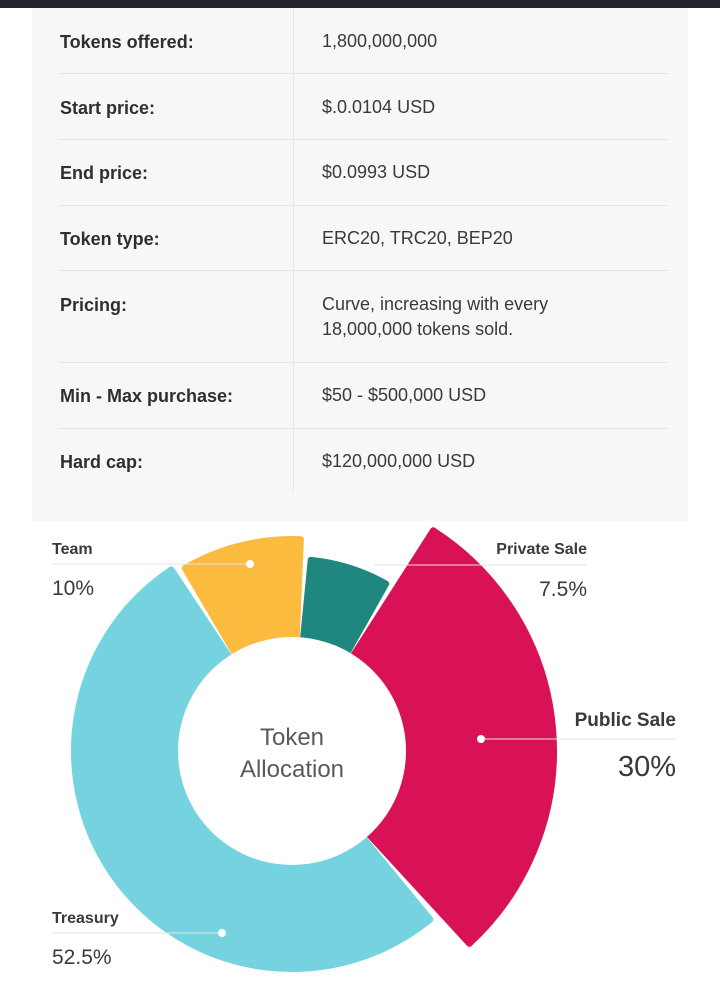 The height and width of the screenshot is (983, 720). Describe the element at coordinates (563, 589) in the screenshot. I see `private-sale-value: 7.5%` at that location.